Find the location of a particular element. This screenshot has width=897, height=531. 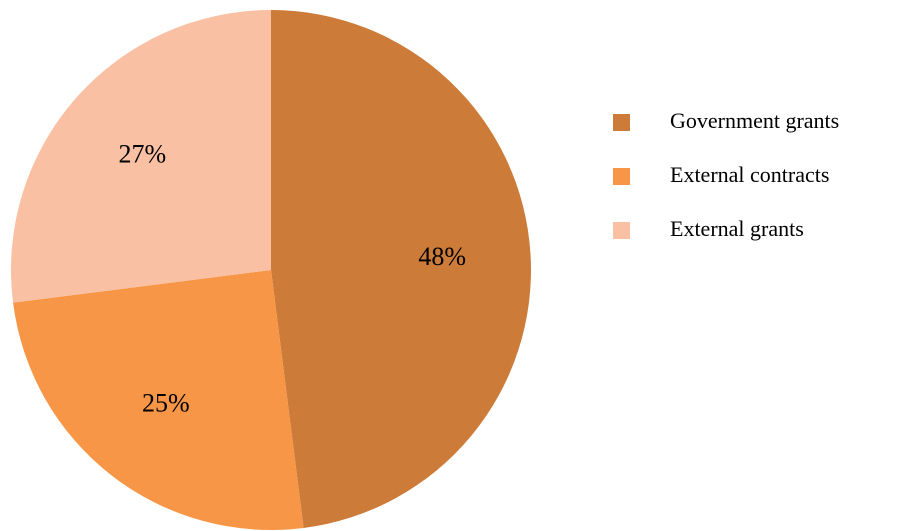

legend-label: Government grants is located at coordinates (754, 120).